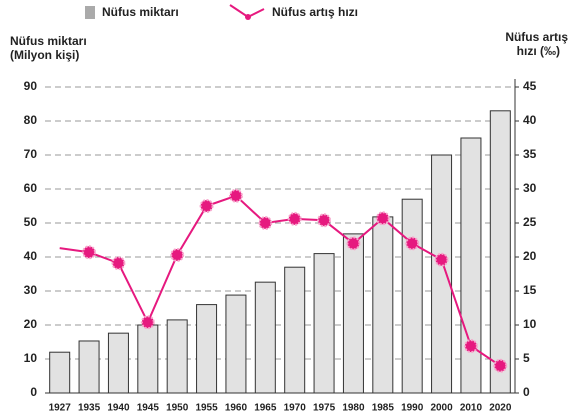  I want to click on y2-tick-label: 40, so click(530, 120).